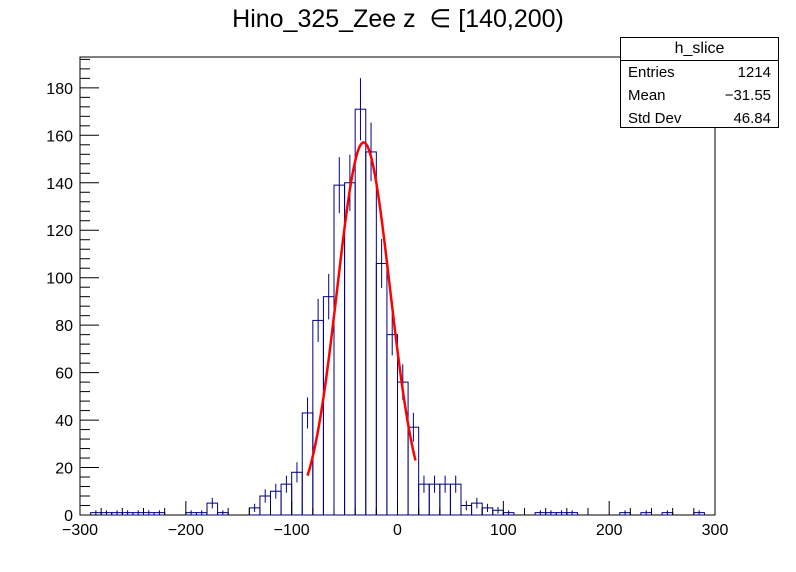  What do you see at coordinates (699, 118) in the screenshot?
I see `stats-row-stddev: Std Dev 46.84` at bounding box center [699, 118].